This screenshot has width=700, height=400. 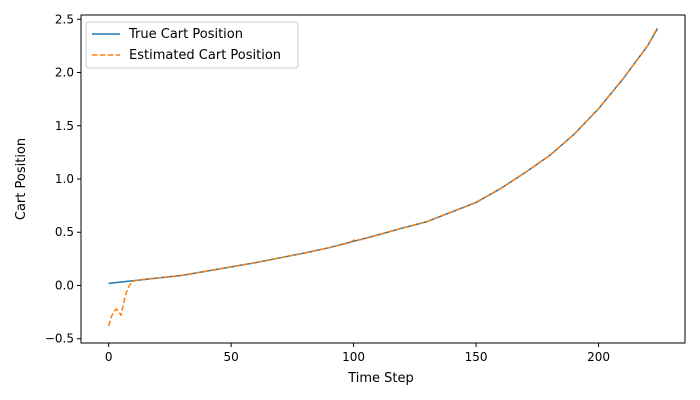 What do you see at coordinates (64, 126) in the screenshot?
I see `y-tick-label: 1.5` at bounding box center [64, 126].